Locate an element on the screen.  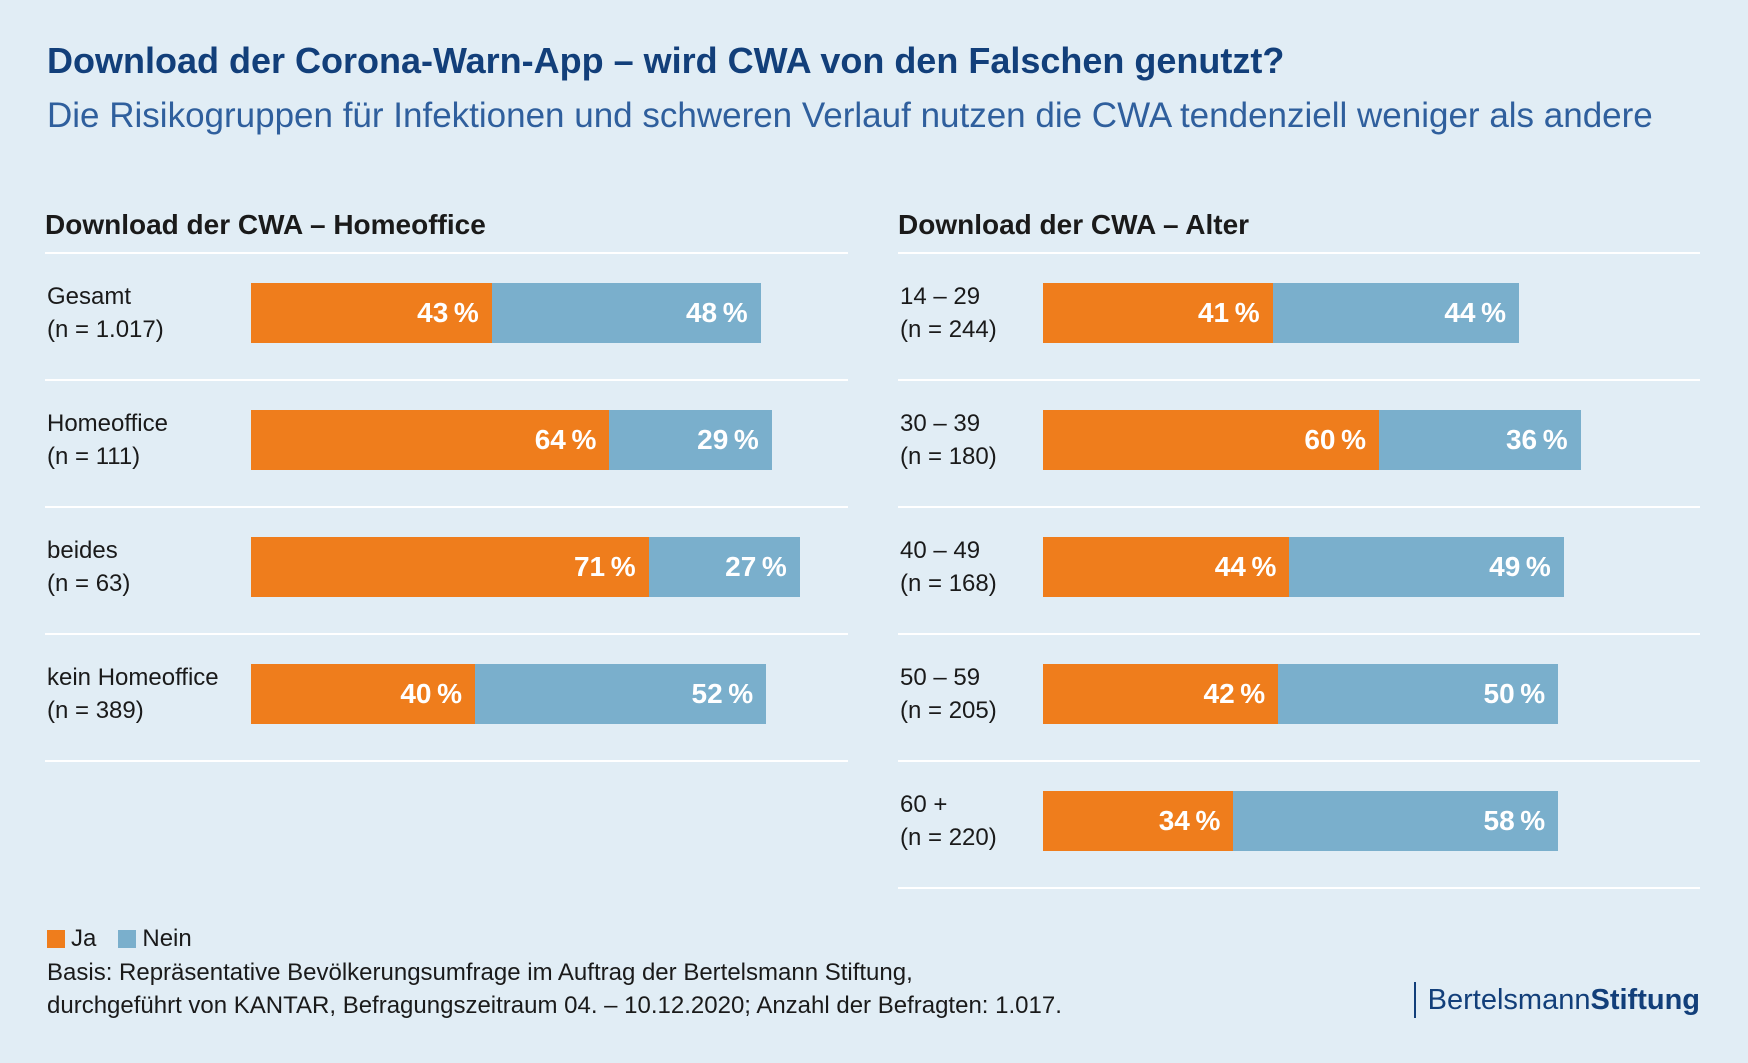
category-sample-size: (n = 63) is located at coordinates (89, 583).